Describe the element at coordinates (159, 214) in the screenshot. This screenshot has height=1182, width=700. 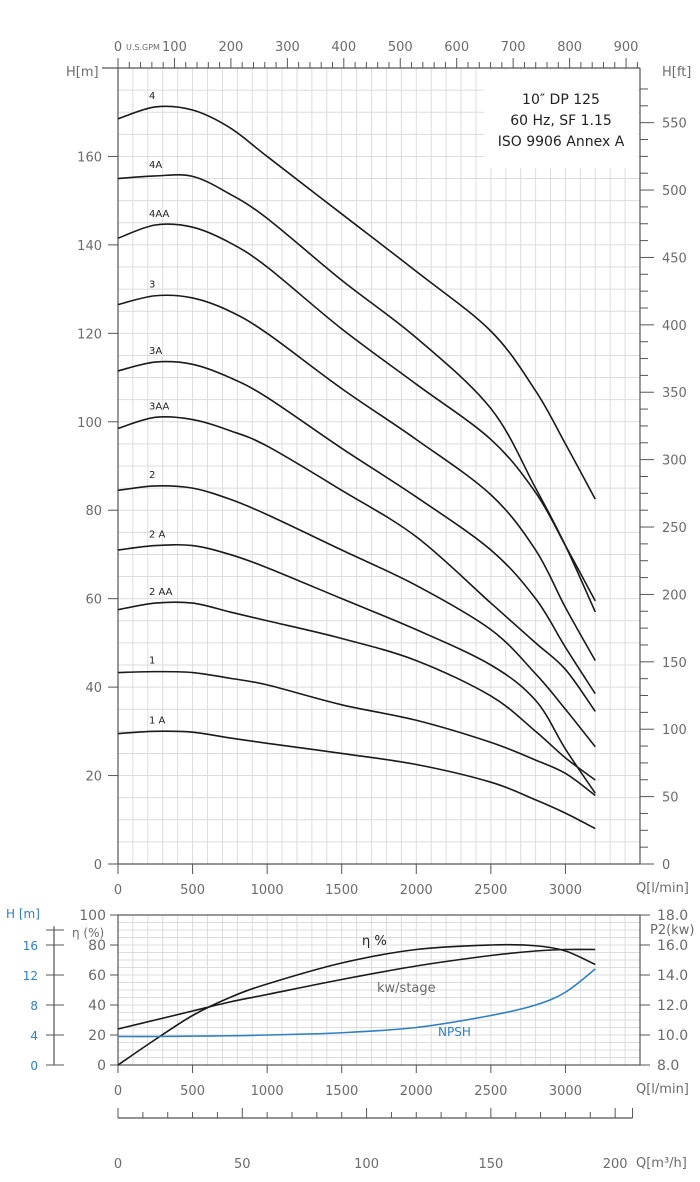
I see `svg-text: 4AA` at that location.